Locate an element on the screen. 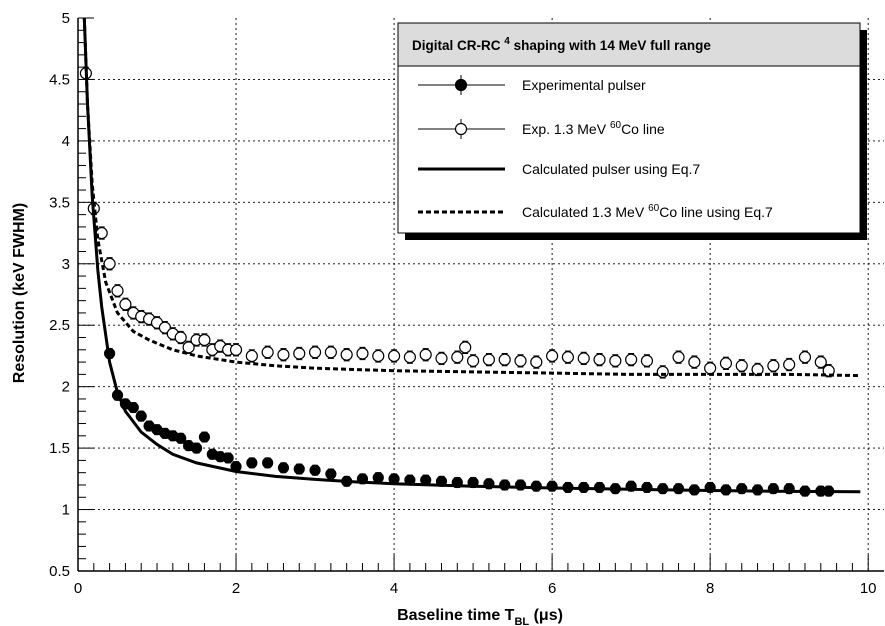  legend-label-text: Co line is located at coordinates (643, 129).